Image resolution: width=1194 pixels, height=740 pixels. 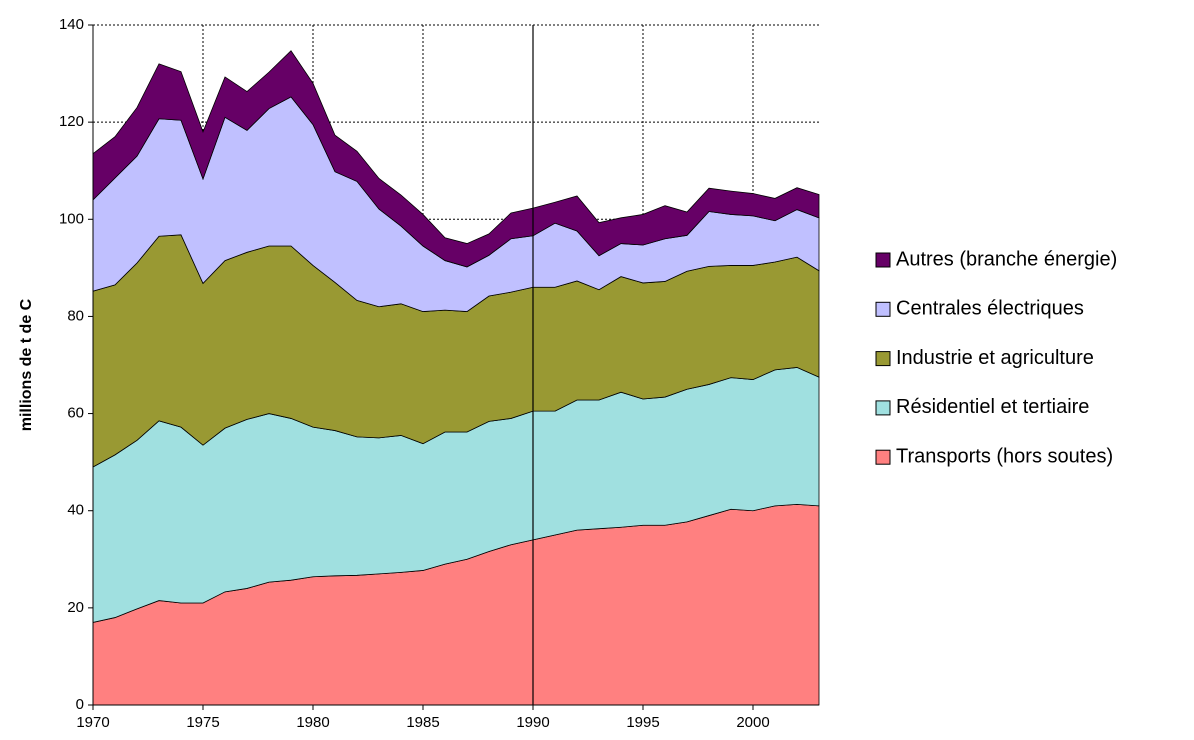 What do you see at coordinates (71, 121) in the screenshot?
I see `y-tick-label: 120` at bounding box center [71, 121].